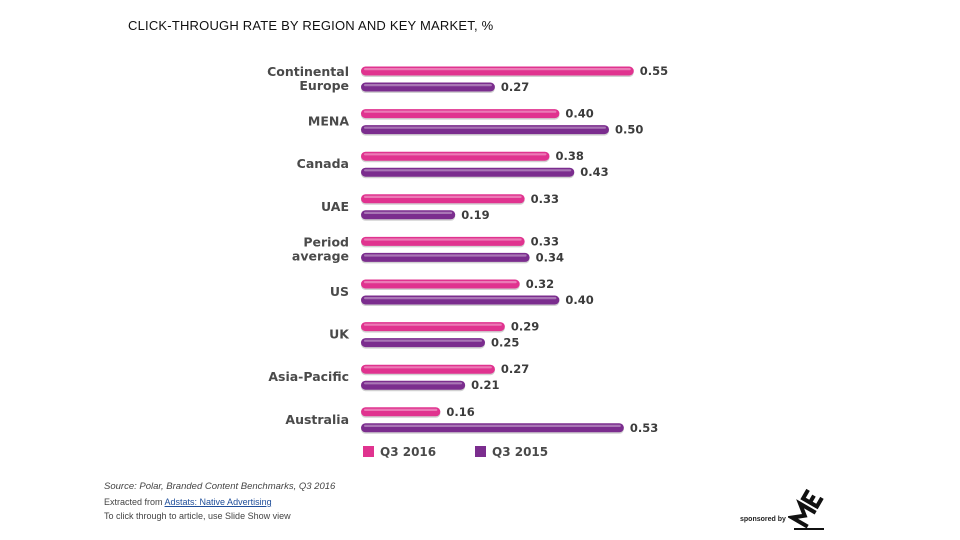 This screenshot has height=540, width=960. I want to click on category-label: Continental Europe, so click(308, 78).